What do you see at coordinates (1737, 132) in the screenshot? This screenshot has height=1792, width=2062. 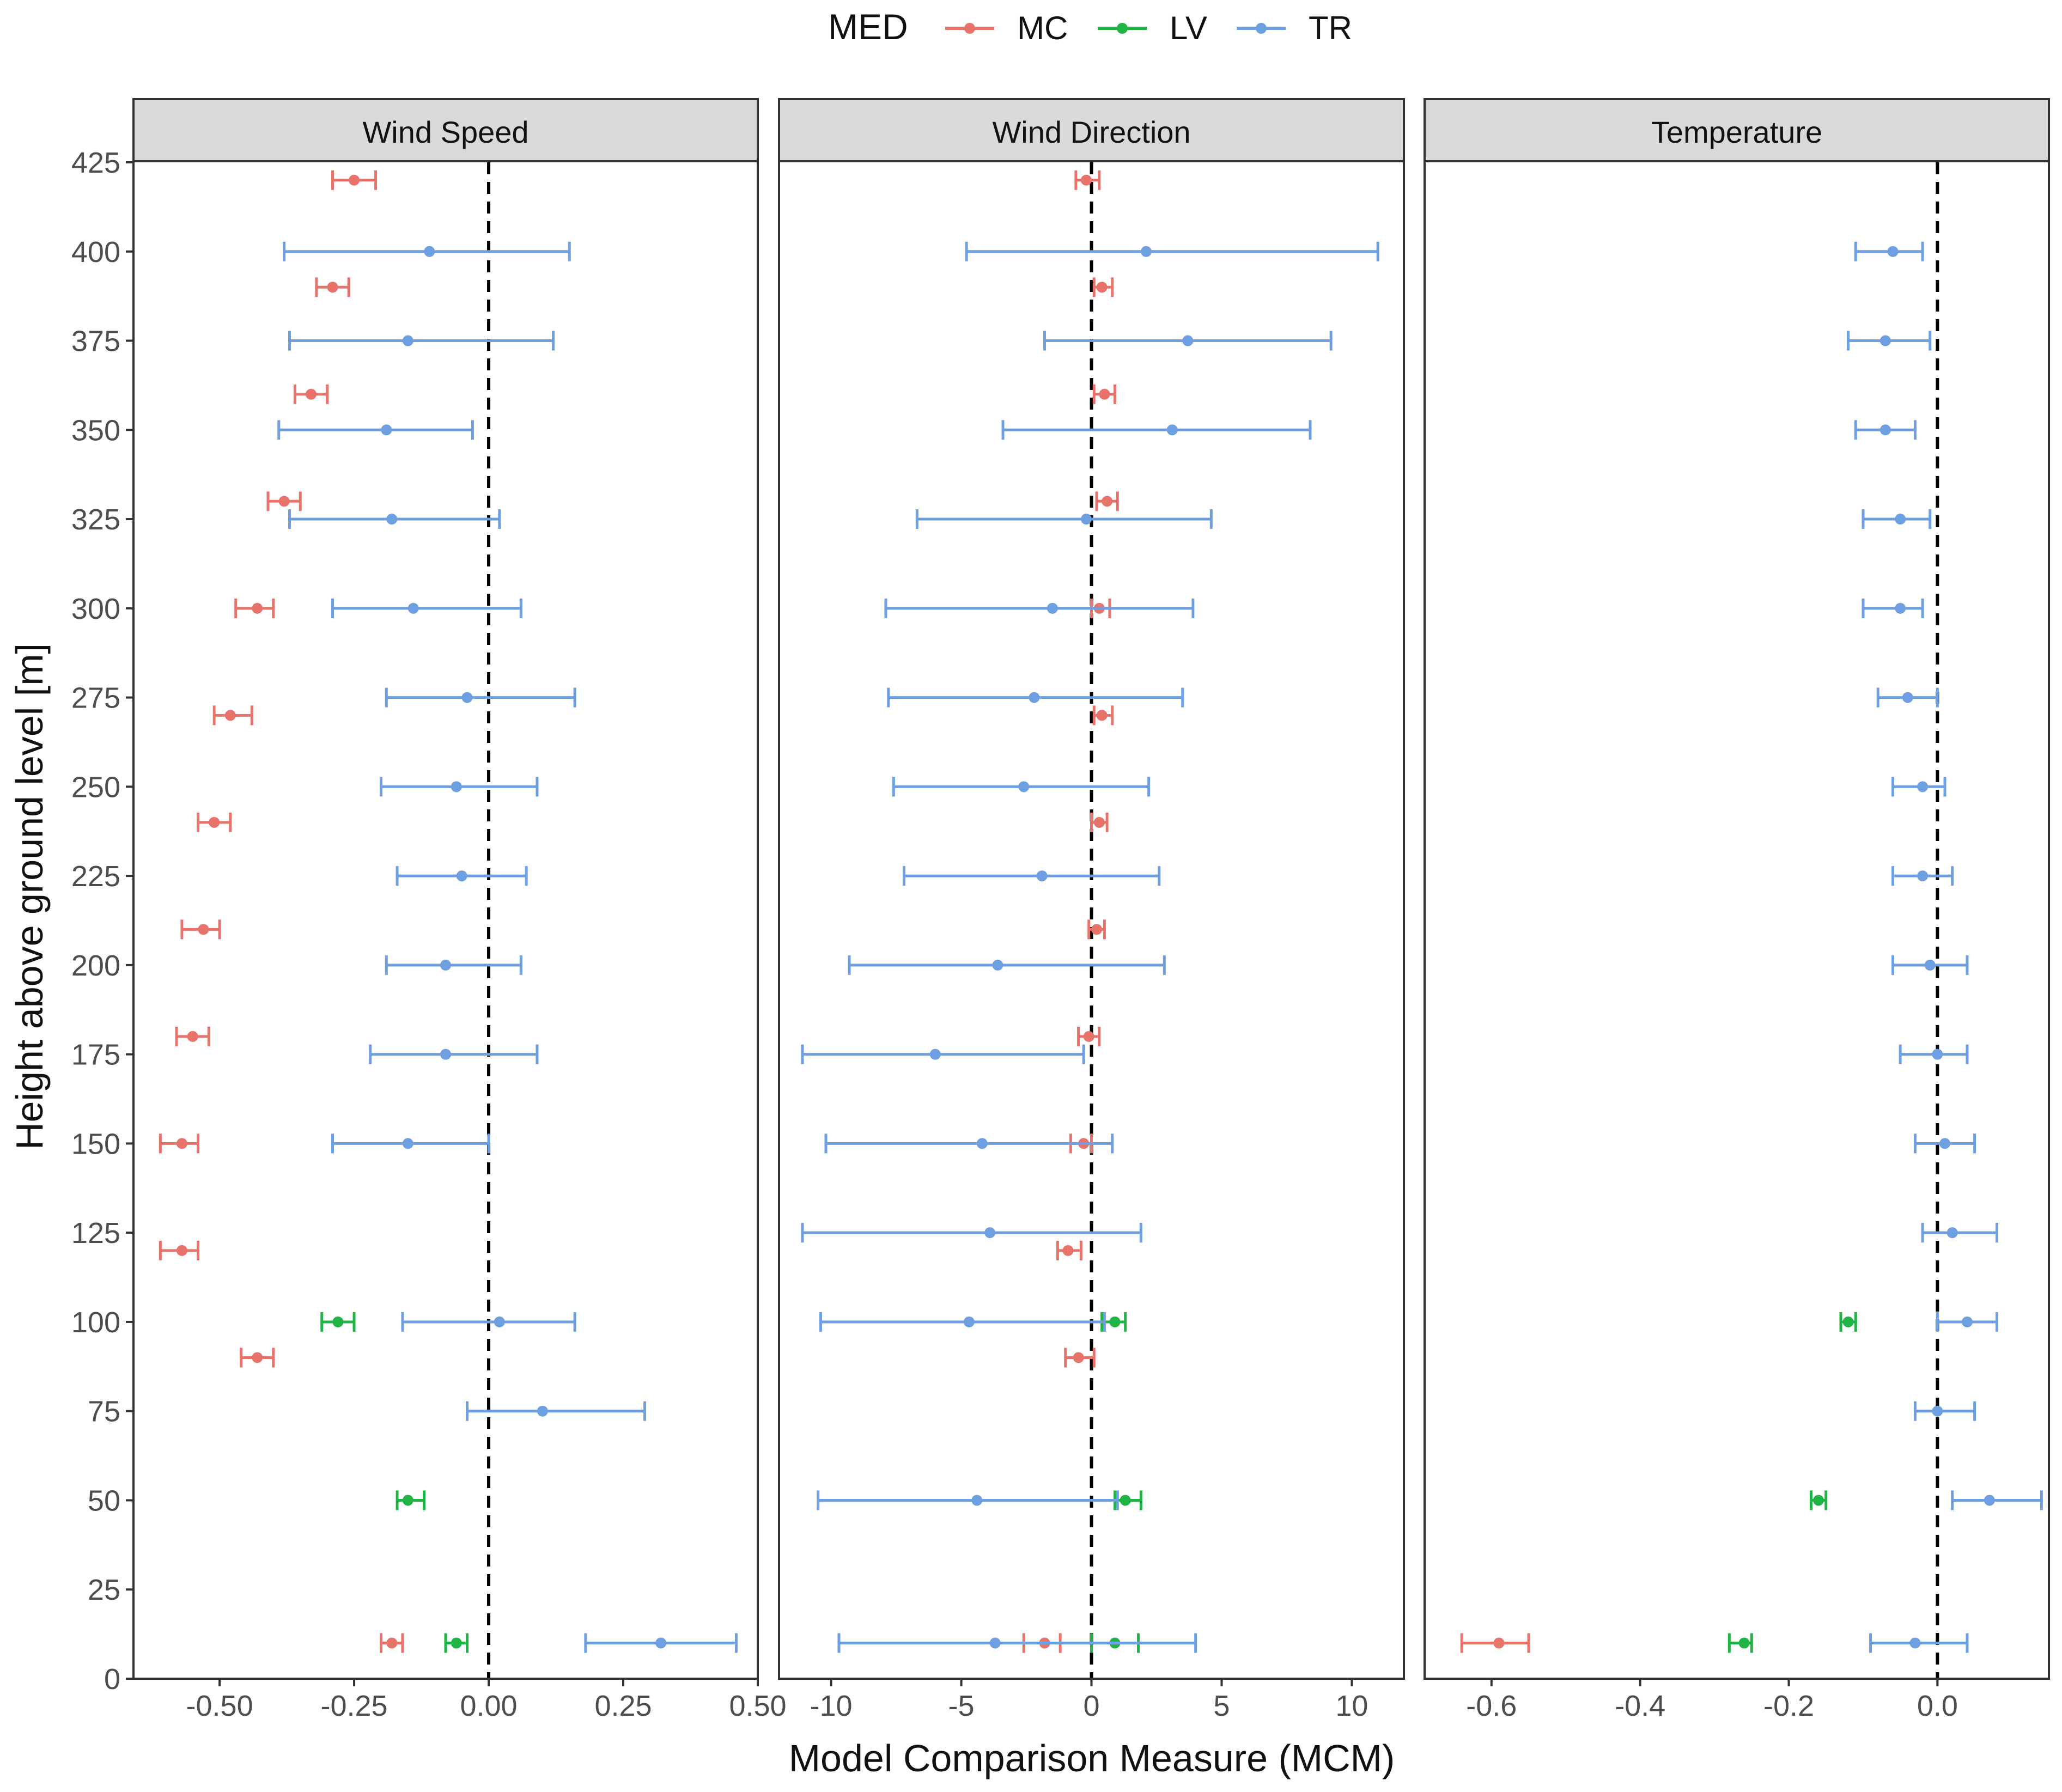 I see `facet-title: Temperature` at bounding box center [1737, 132].